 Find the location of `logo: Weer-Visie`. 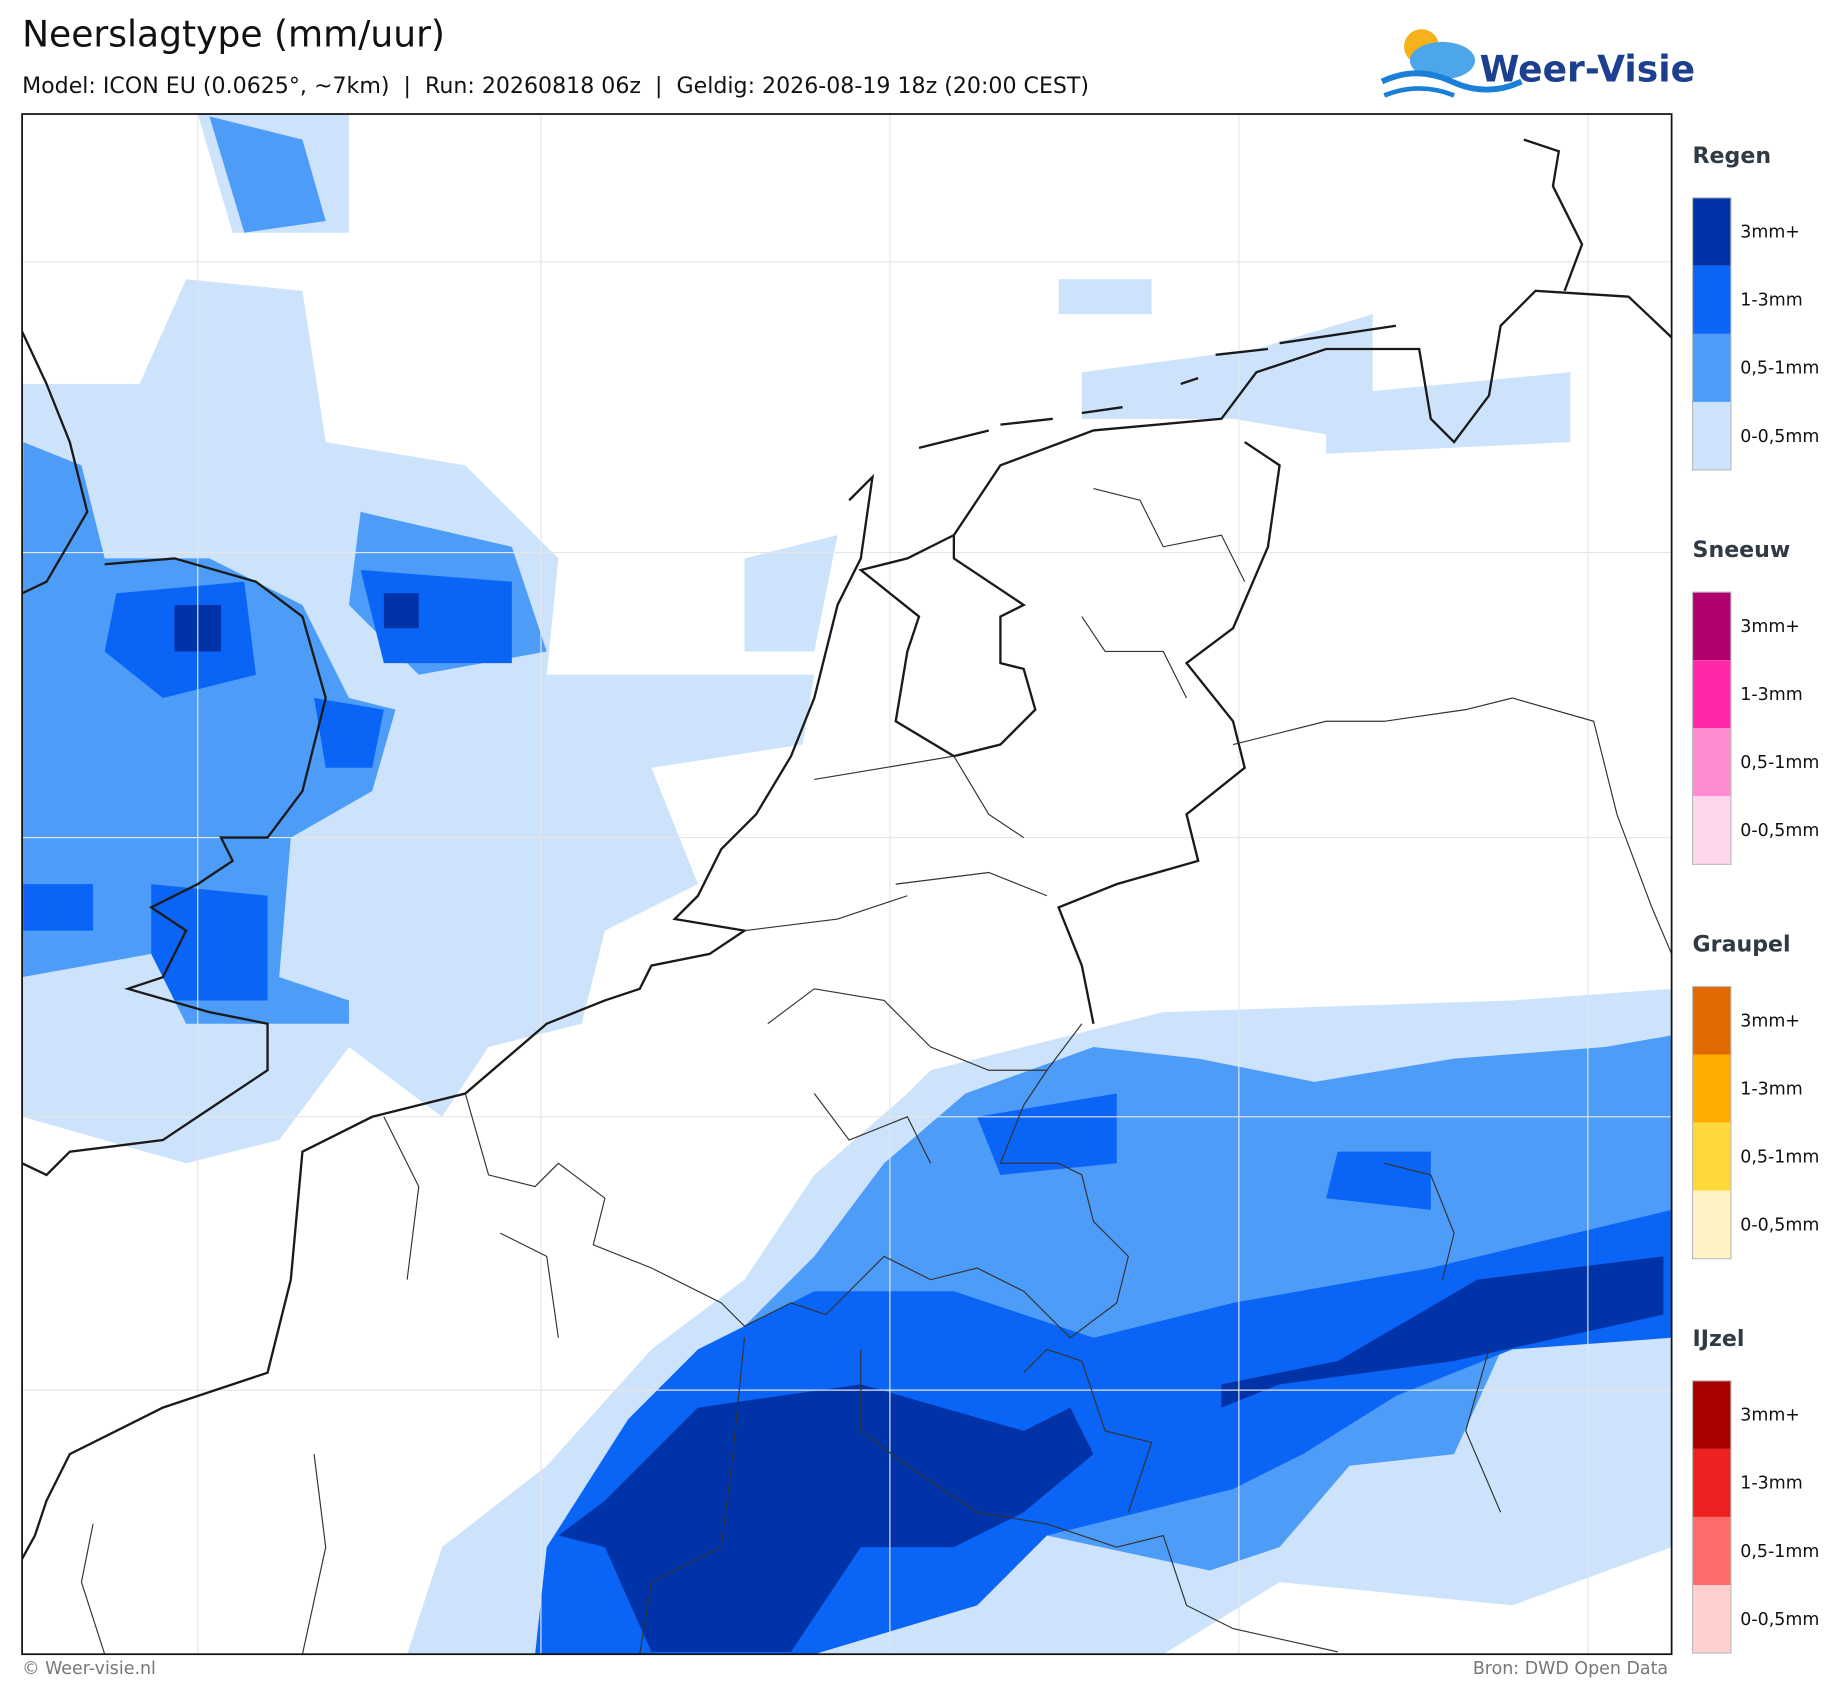

logo: Weer-Visie is located at coordinates (1537, 63).